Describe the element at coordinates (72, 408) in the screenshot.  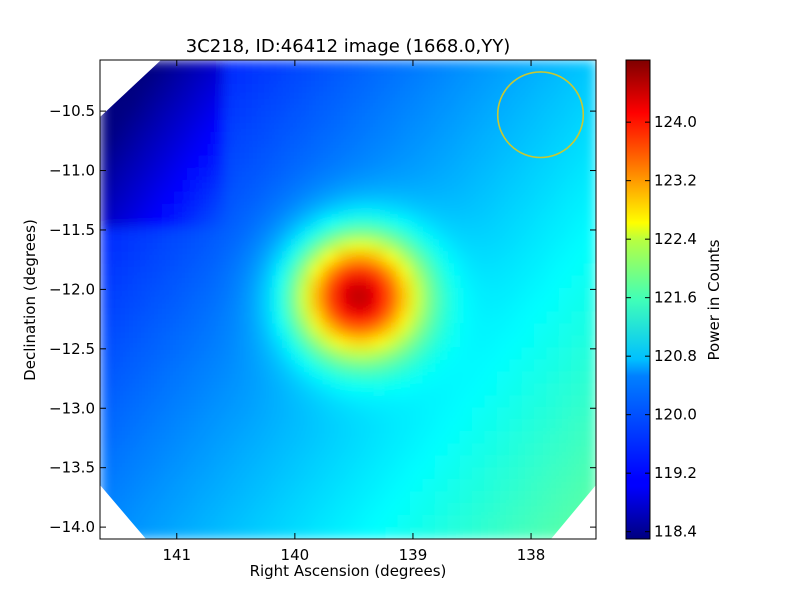
I see `y-tick-label: −13.0` at that location.